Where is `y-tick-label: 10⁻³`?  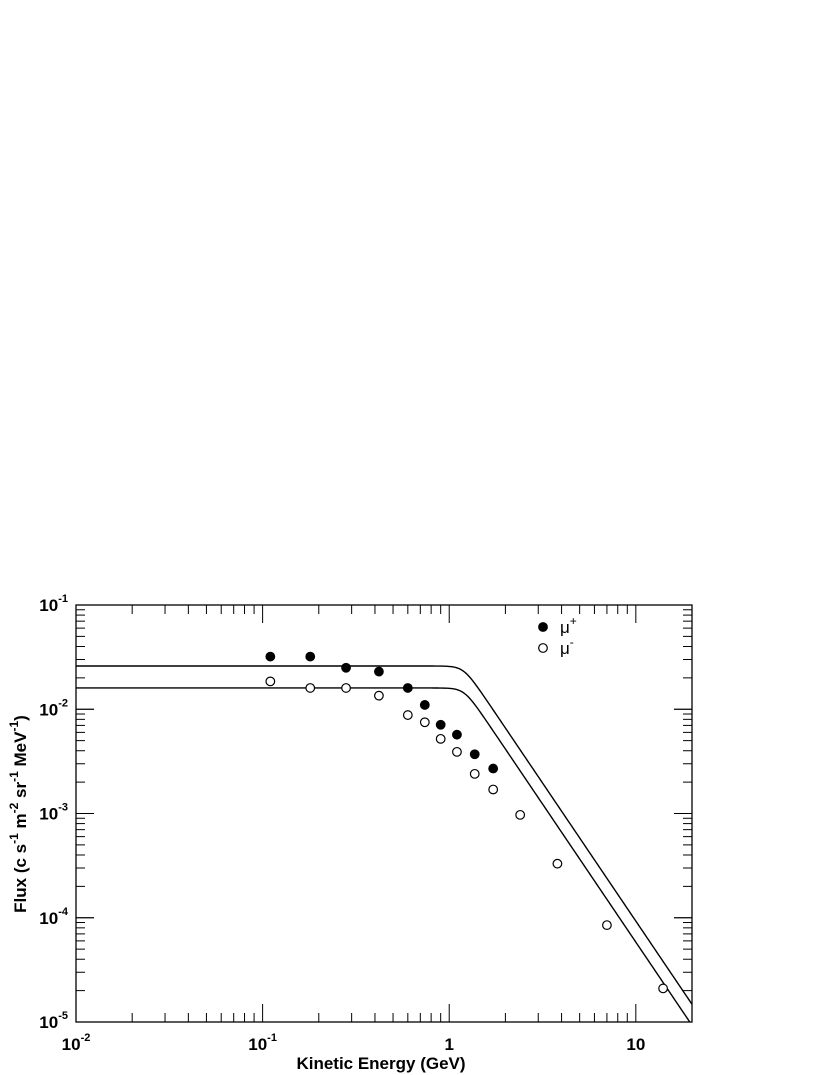 y-tick-label: 10⁻³ is located at coordinates (53, 813).